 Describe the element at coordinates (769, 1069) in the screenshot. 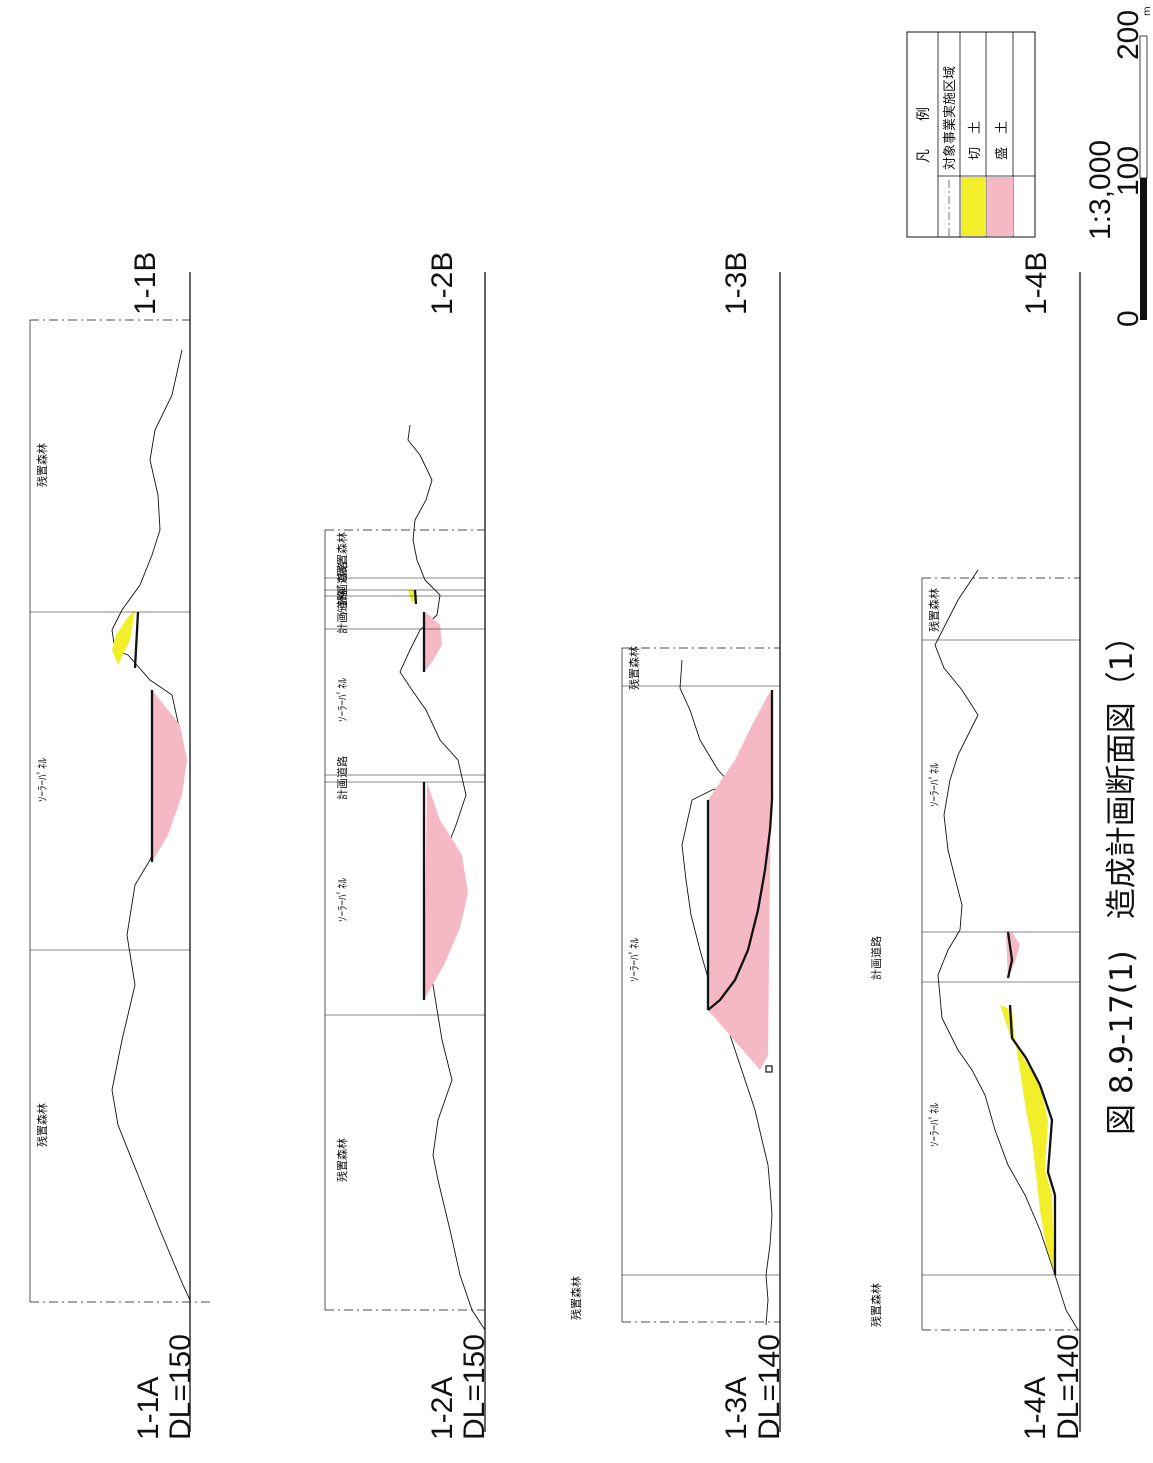

I see `marker` at that location.